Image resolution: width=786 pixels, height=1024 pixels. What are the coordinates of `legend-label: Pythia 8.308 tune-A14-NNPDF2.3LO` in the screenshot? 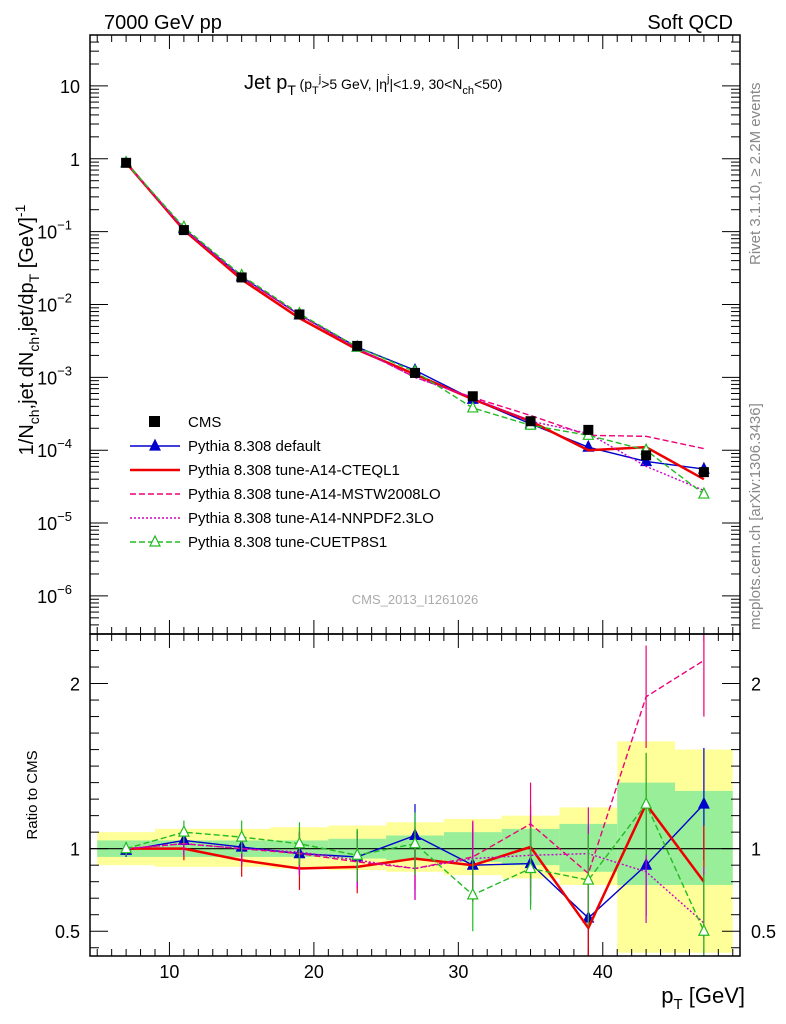 It's located at (311, 518).